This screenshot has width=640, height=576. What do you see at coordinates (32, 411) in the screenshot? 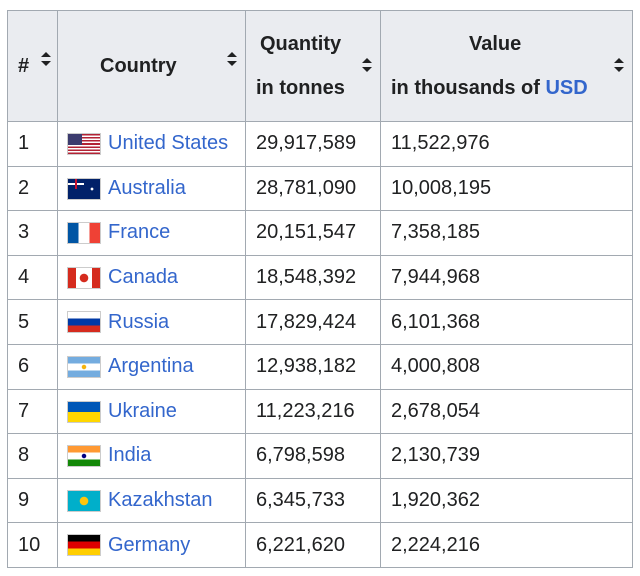
I see `rank-cell: 7` at bounding box center [32, 411].